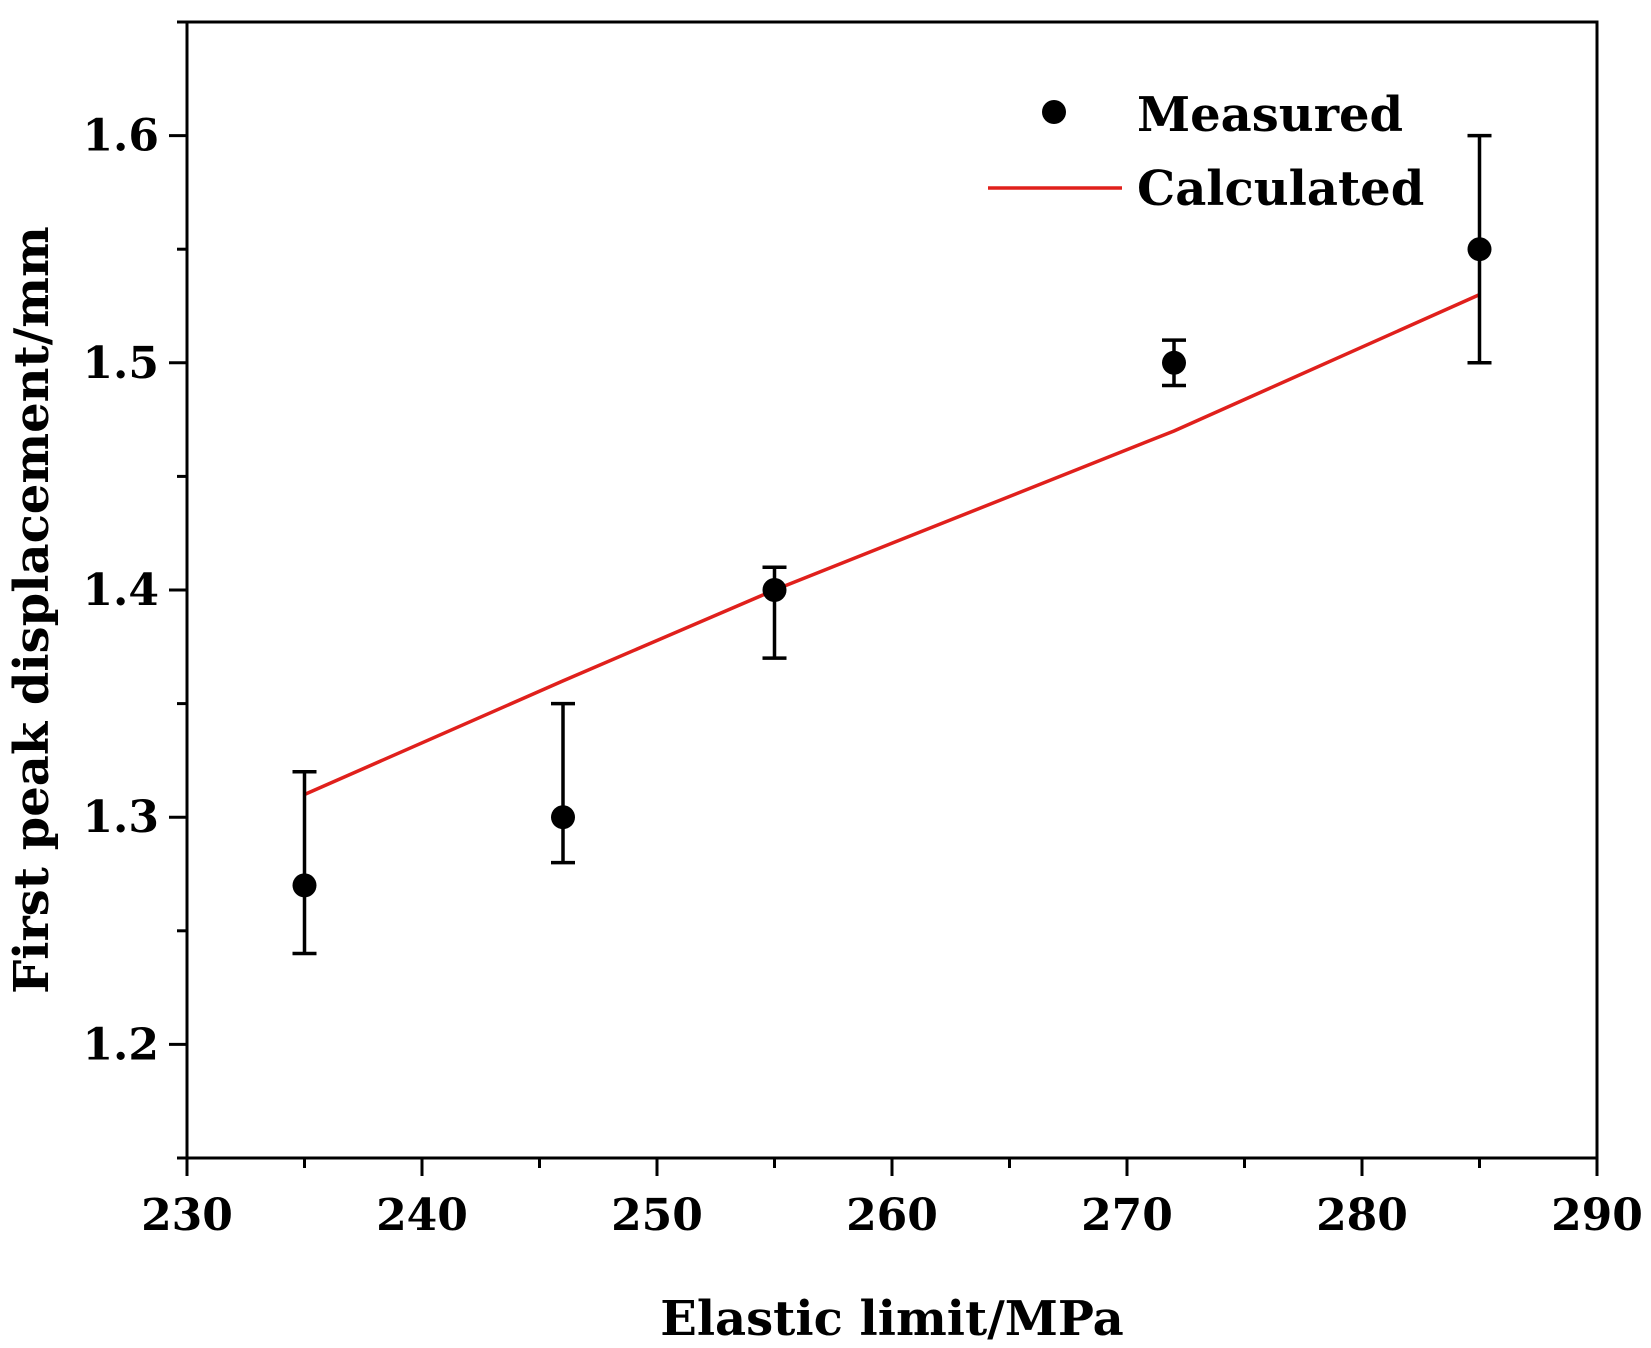 This screenshot has width=1651, height=1348. I want to click on legend-label-calculated: Calculated, so click(1280, 189).